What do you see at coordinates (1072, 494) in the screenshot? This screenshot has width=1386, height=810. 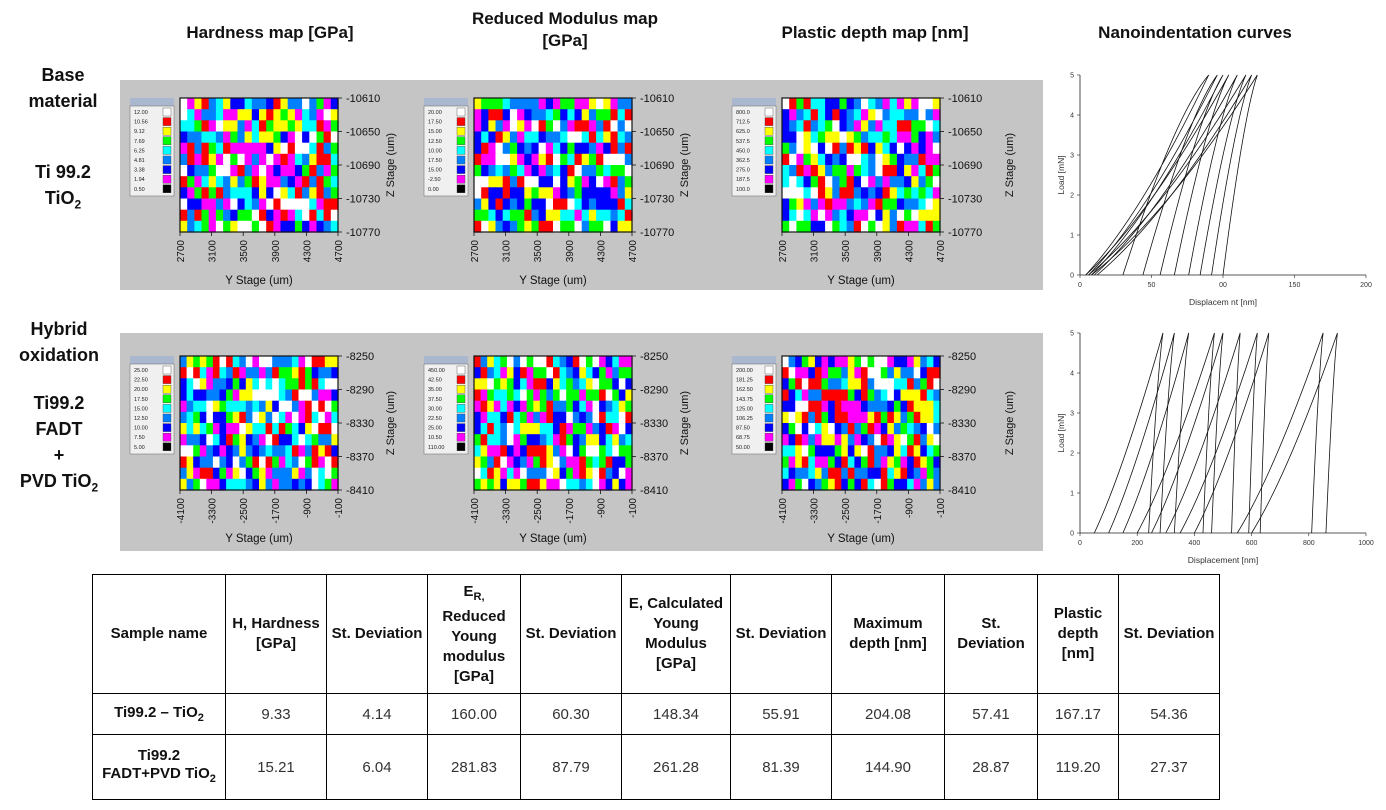 I see `y-tick-label: 1` at bounding box center [1072, 494].